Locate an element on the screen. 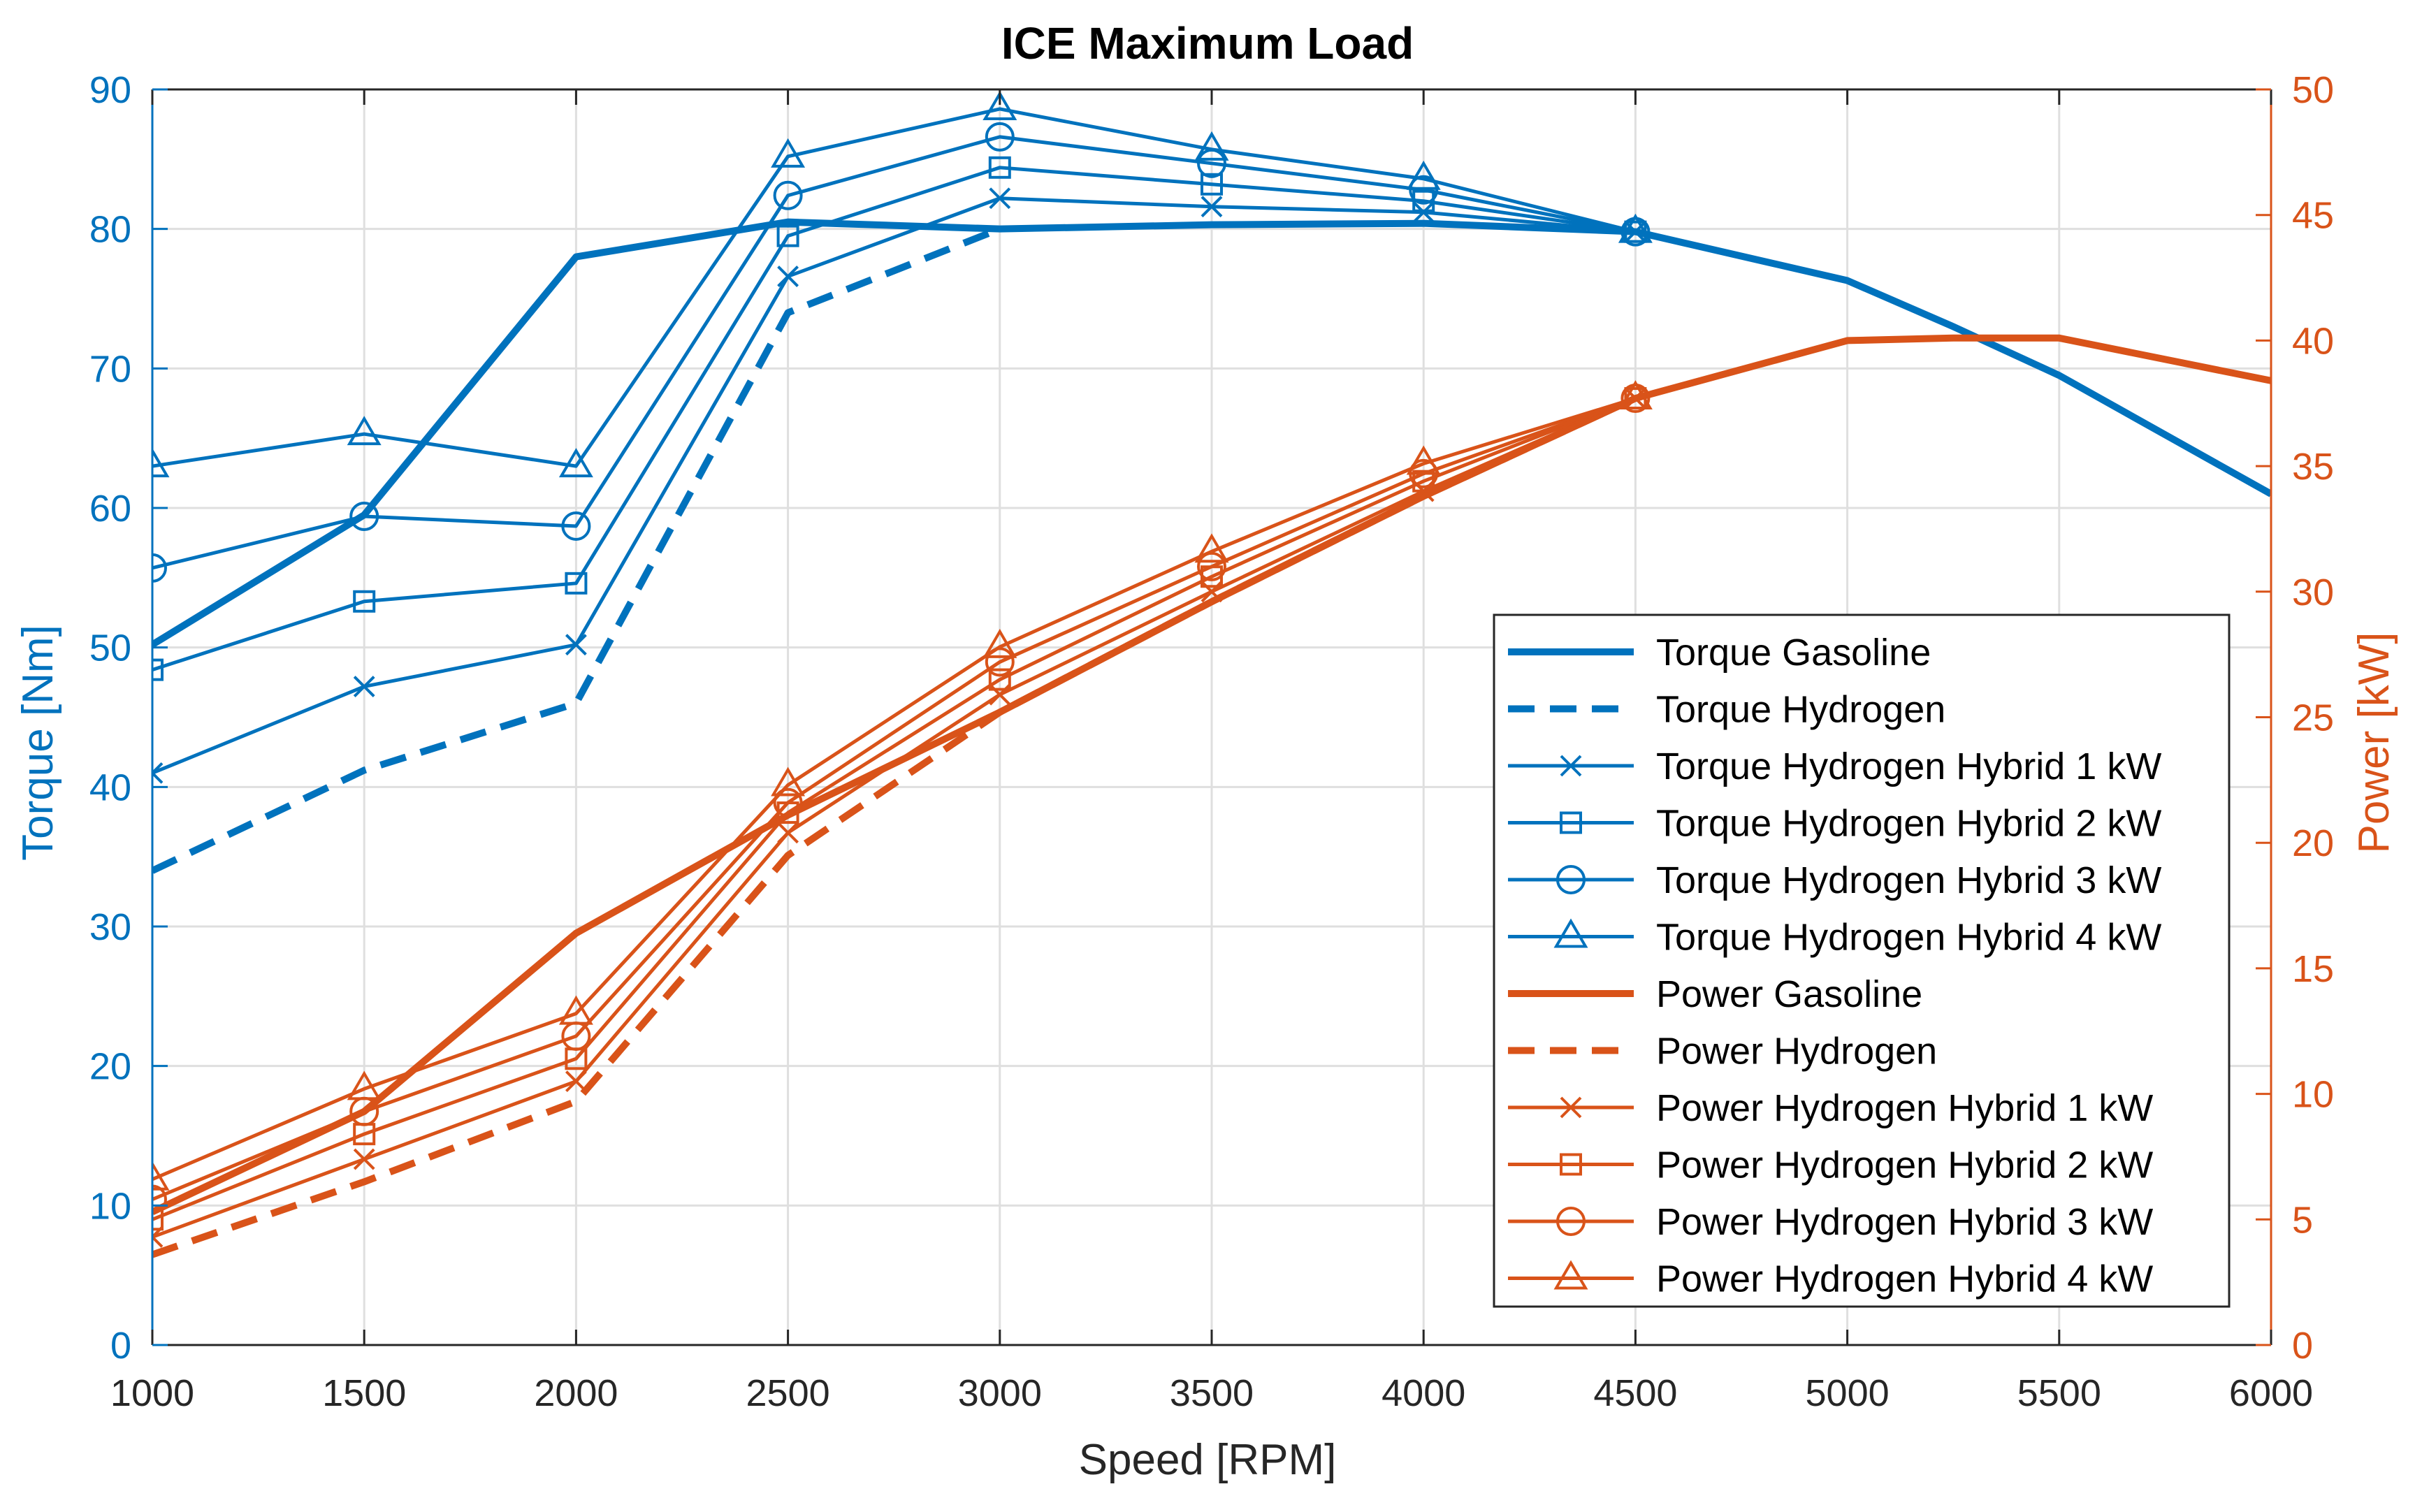  legend-label: Torque Gasoline is located at coordinates (1794, 653).